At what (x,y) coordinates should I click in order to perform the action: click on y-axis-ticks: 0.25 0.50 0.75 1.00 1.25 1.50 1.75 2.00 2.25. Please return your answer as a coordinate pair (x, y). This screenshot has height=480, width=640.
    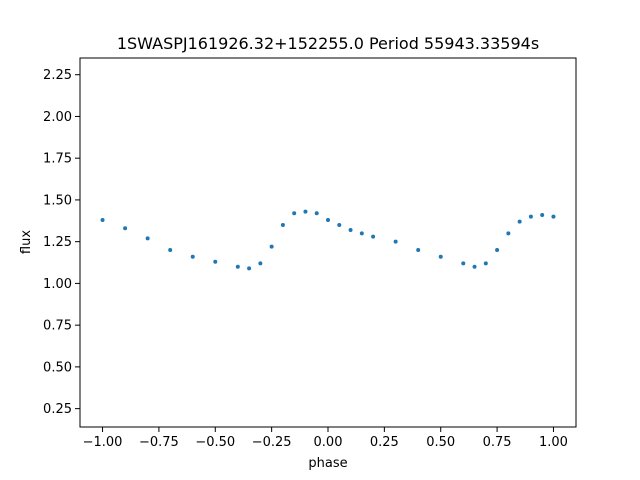
    Looking at the image, I should click on (61, 242).